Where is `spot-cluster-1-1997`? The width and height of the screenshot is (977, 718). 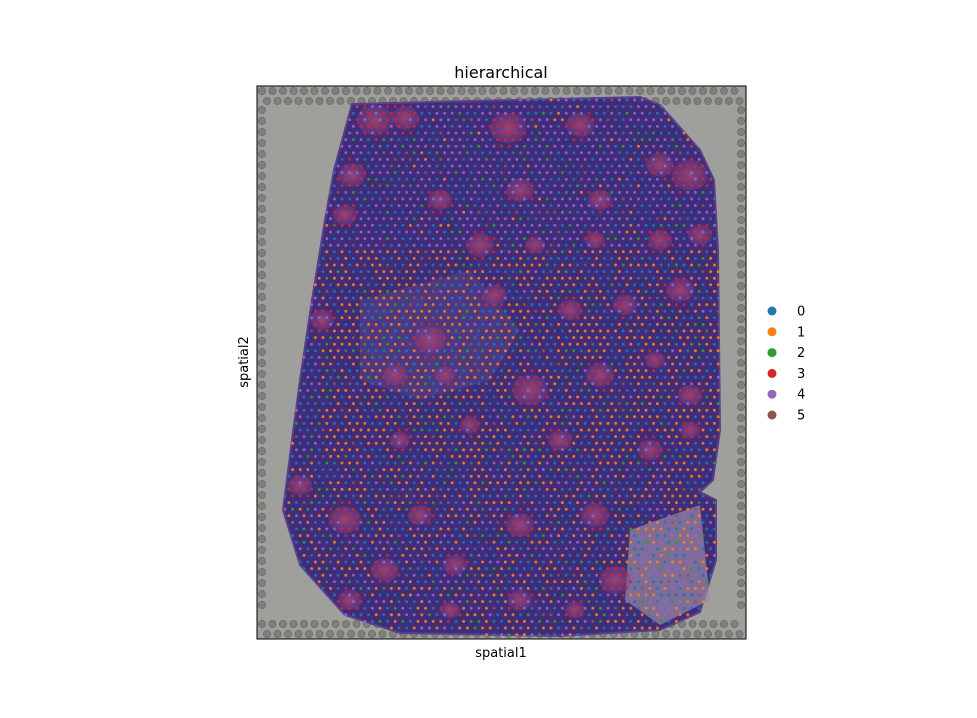 spot-cluster-1-1997 is located at coordinates (331, 364).